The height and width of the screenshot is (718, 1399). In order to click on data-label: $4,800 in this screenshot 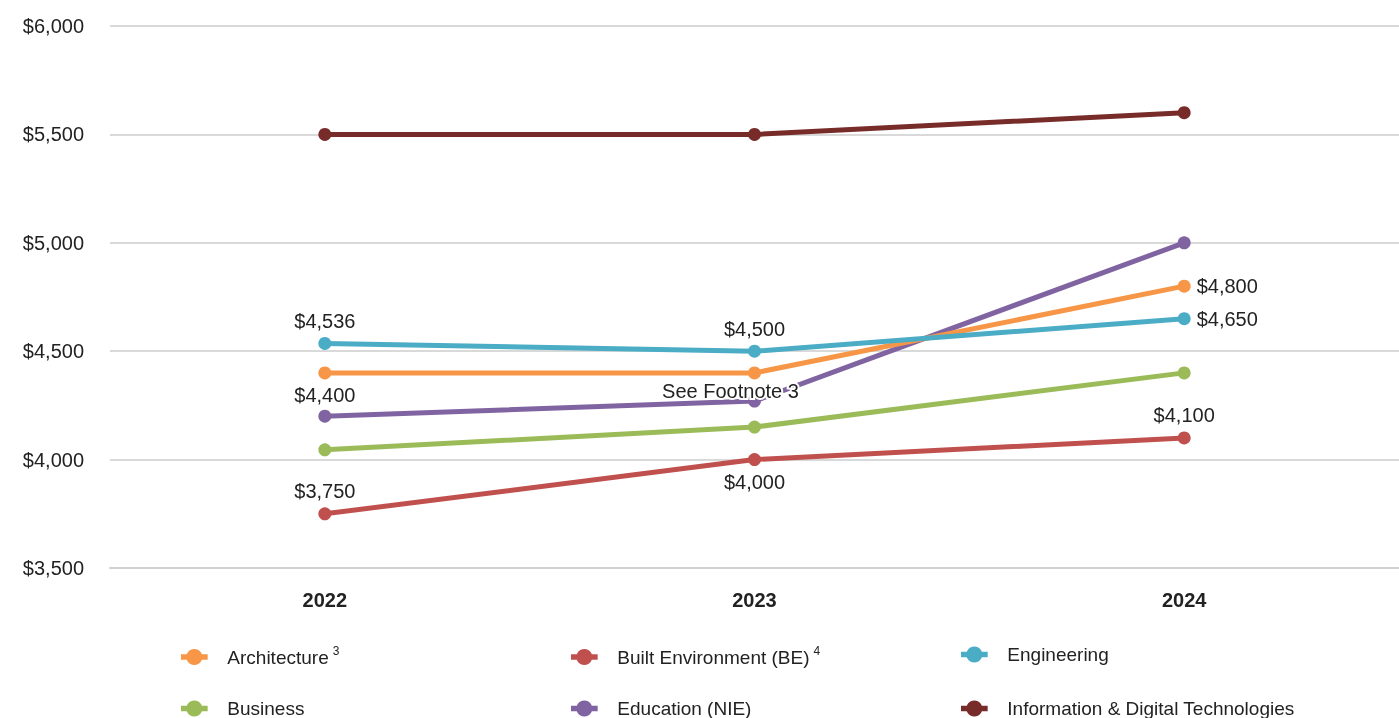, I will do `click(1227, 286)`.